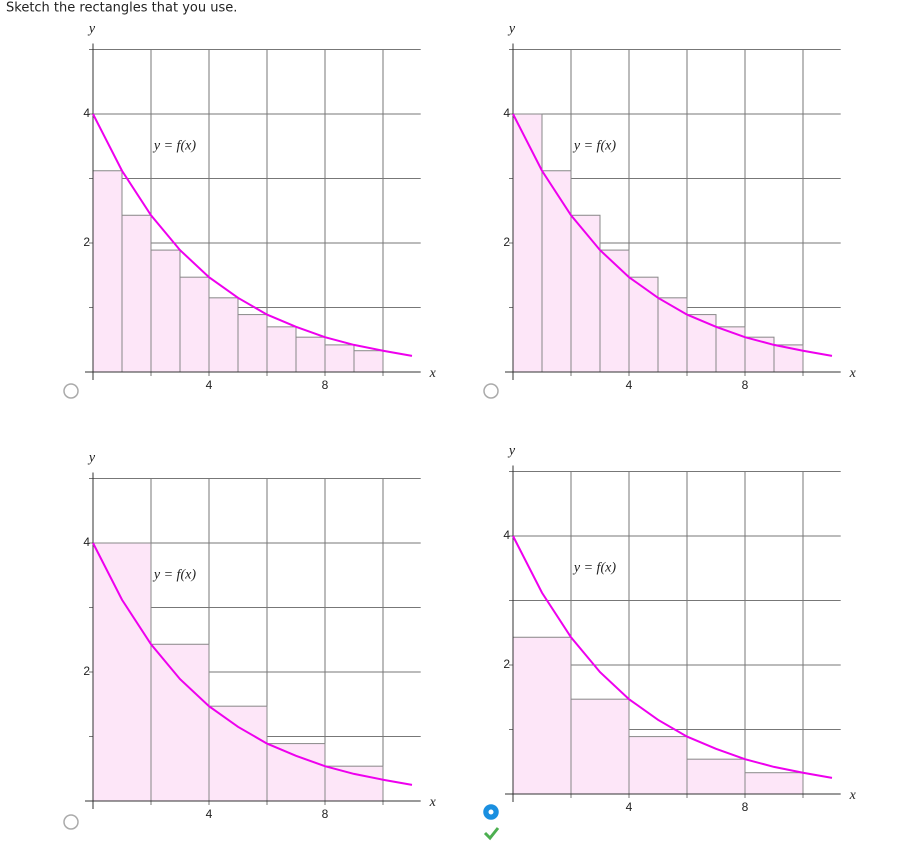 The height and width of the screenshot is (853, 916). What do you see at coordinates (121, 8) in the screenshot?
I see `instruction: Sketch the rectangles that you use.` at bounding box center [121, 8].